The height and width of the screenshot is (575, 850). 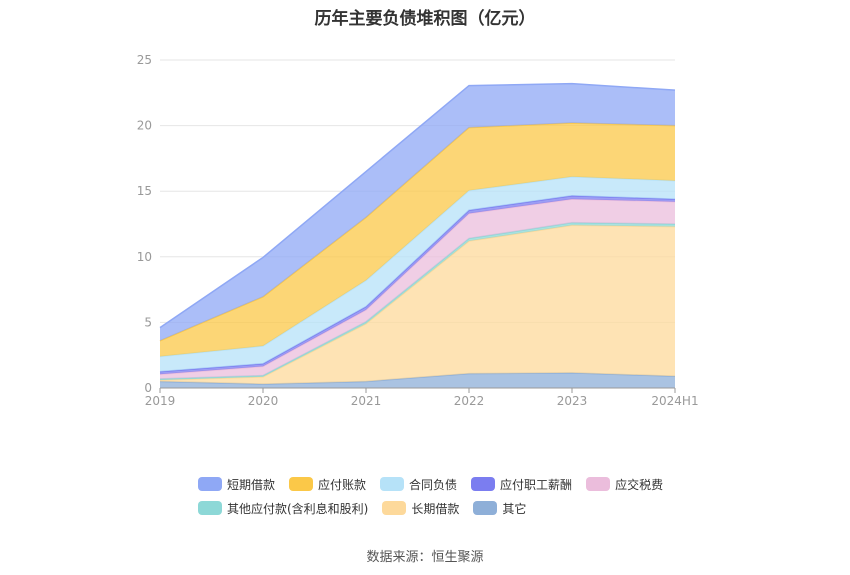 I want to click on y-tick-label: 5, so click(x=148, y=322).